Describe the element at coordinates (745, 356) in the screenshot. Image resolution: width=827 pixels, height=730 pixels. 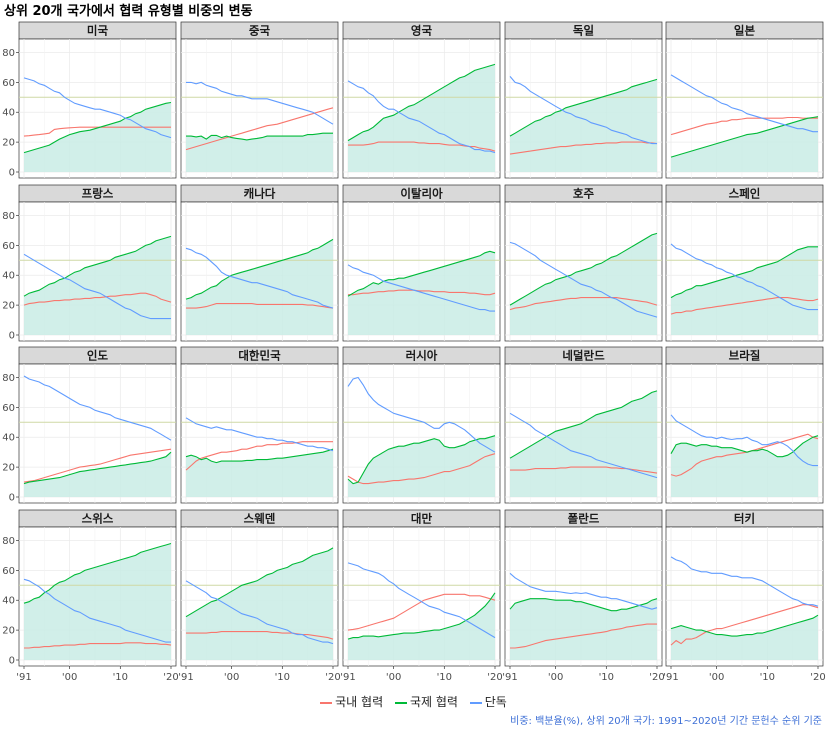
I see `facet-strip-label: 브라질` at that location.